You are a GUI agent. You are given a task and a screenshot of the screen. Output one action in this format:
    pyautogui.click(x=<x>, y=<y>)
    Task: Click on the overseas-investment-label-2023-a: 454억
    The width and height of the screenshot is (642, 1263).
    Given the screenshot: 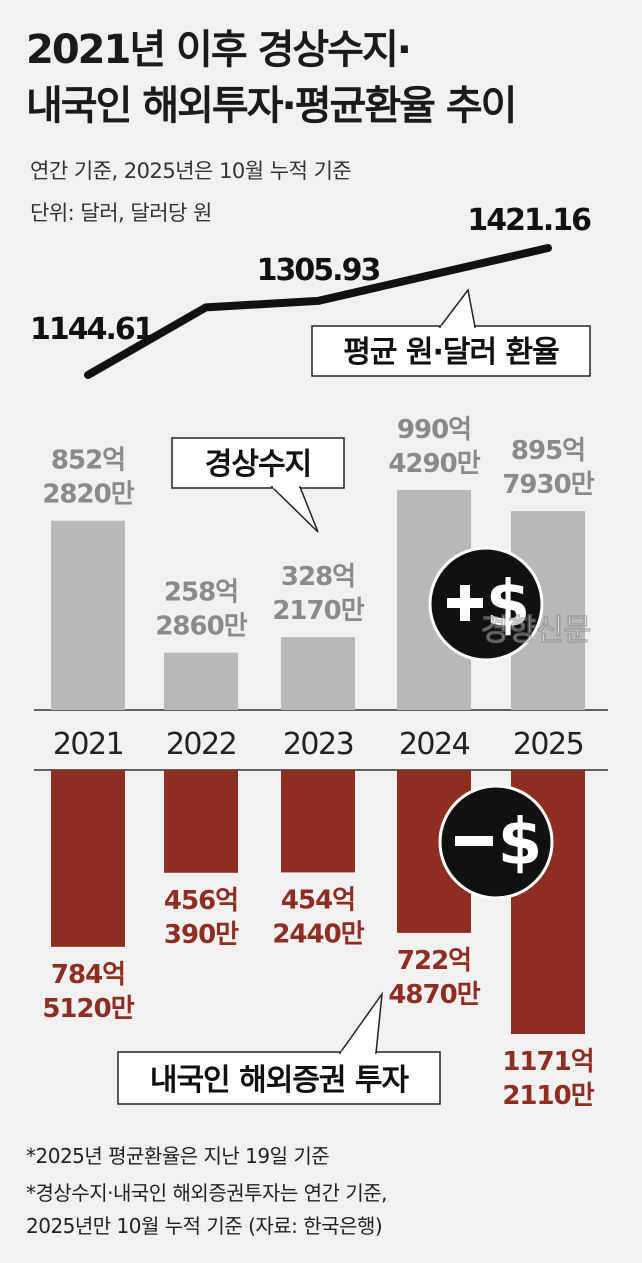 What is the action you would take?
    pyautogui.click(x=318, y=900)
    